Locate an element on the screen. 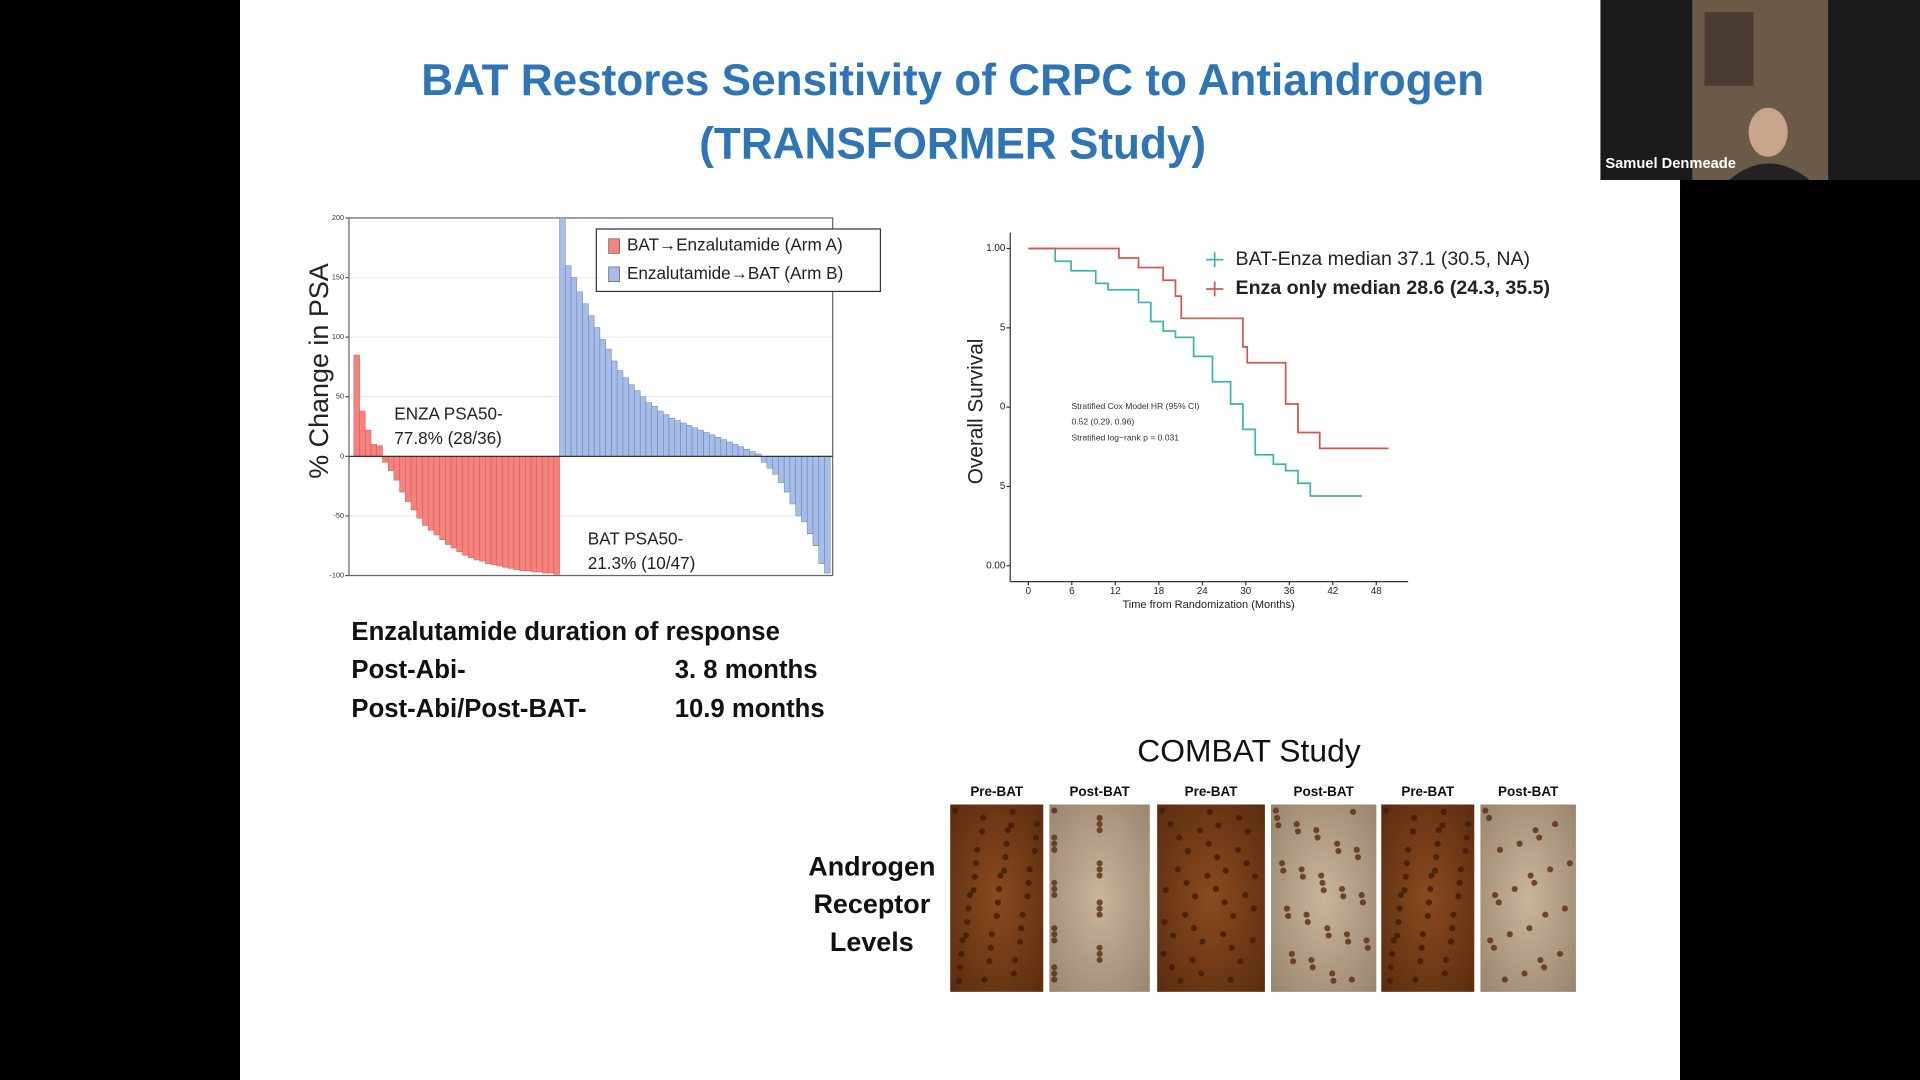 This screenshot has height=1080, width=1920. webcam-face is located at coordinates (1768, 132).